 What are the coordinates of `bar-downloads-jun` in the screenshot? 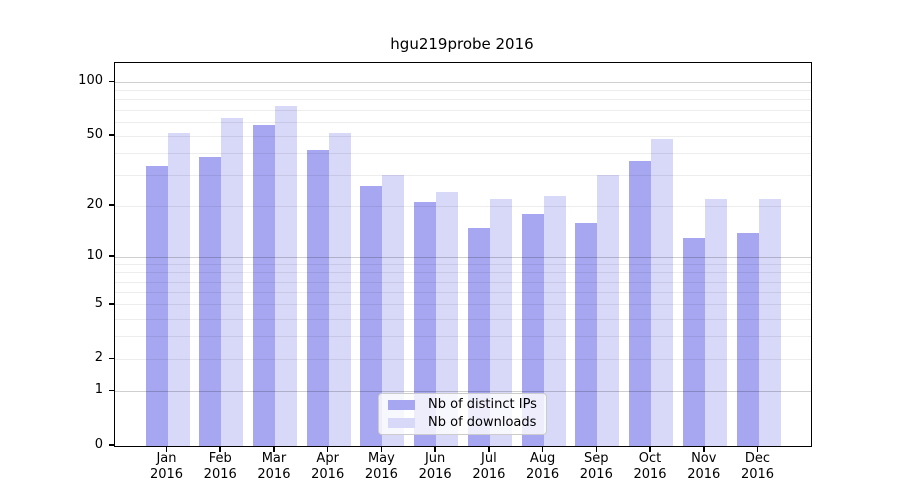 It's located at (447, 319).